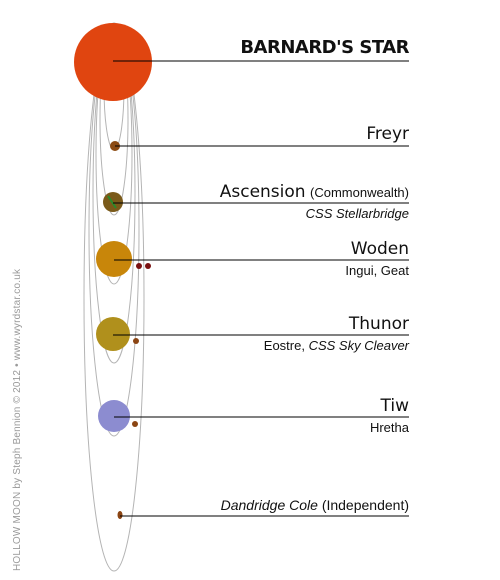 The width and height of the screenshot is (500, 580). Describe the element at coordinates (387, 134) in the screenshot. I see `freyr-label: Freyr` at that location.